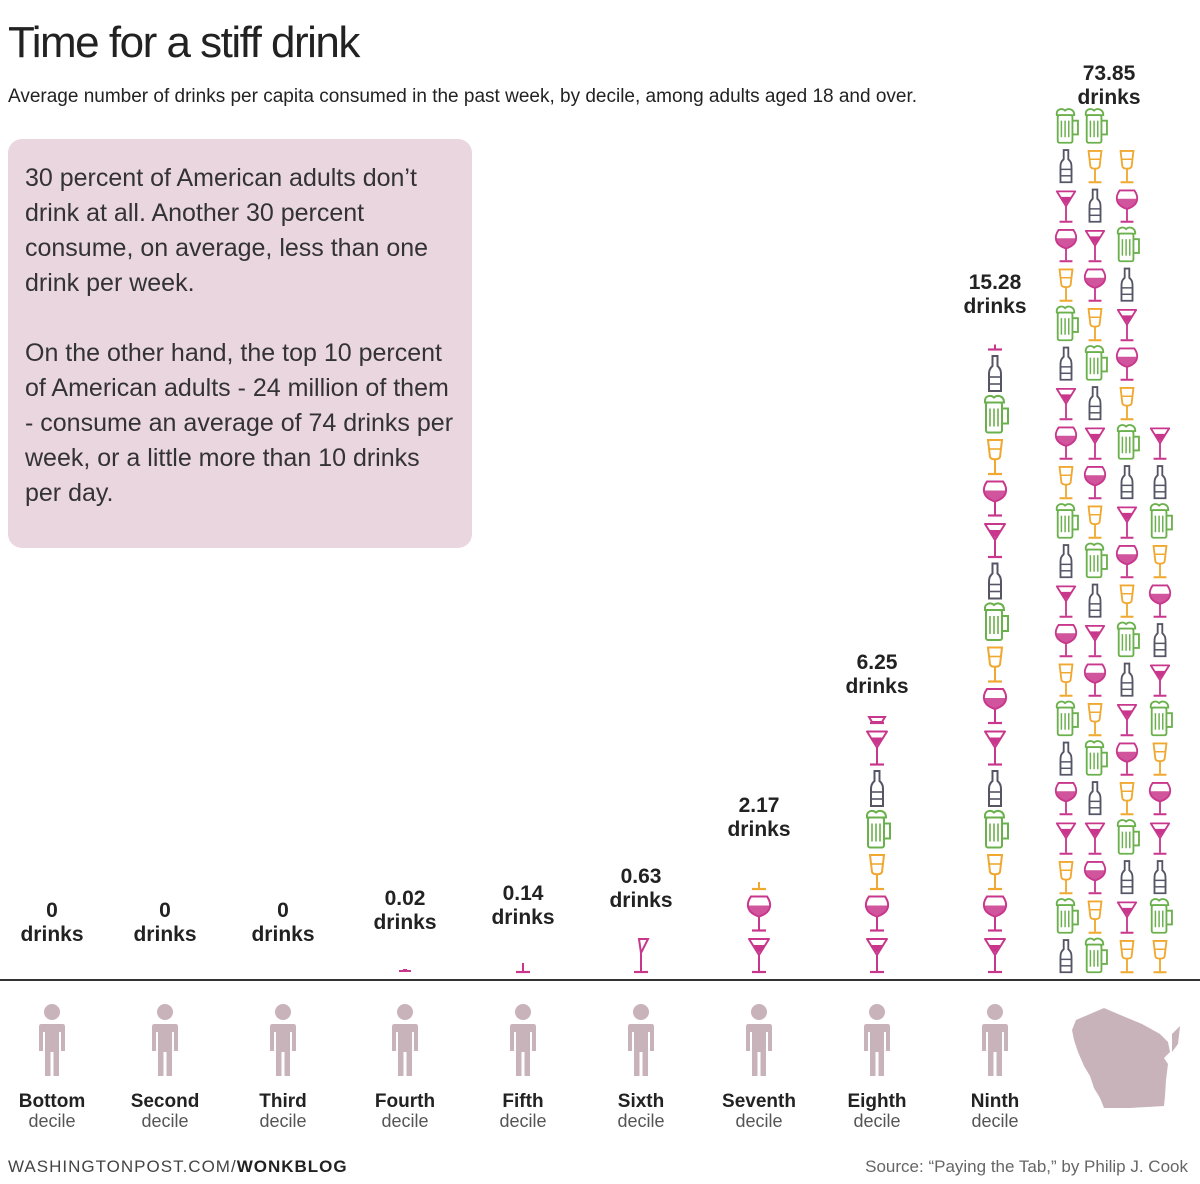 This screenshot has height=1184, width=1200. I want to click on value-label: 15.28, so click(995, 282).